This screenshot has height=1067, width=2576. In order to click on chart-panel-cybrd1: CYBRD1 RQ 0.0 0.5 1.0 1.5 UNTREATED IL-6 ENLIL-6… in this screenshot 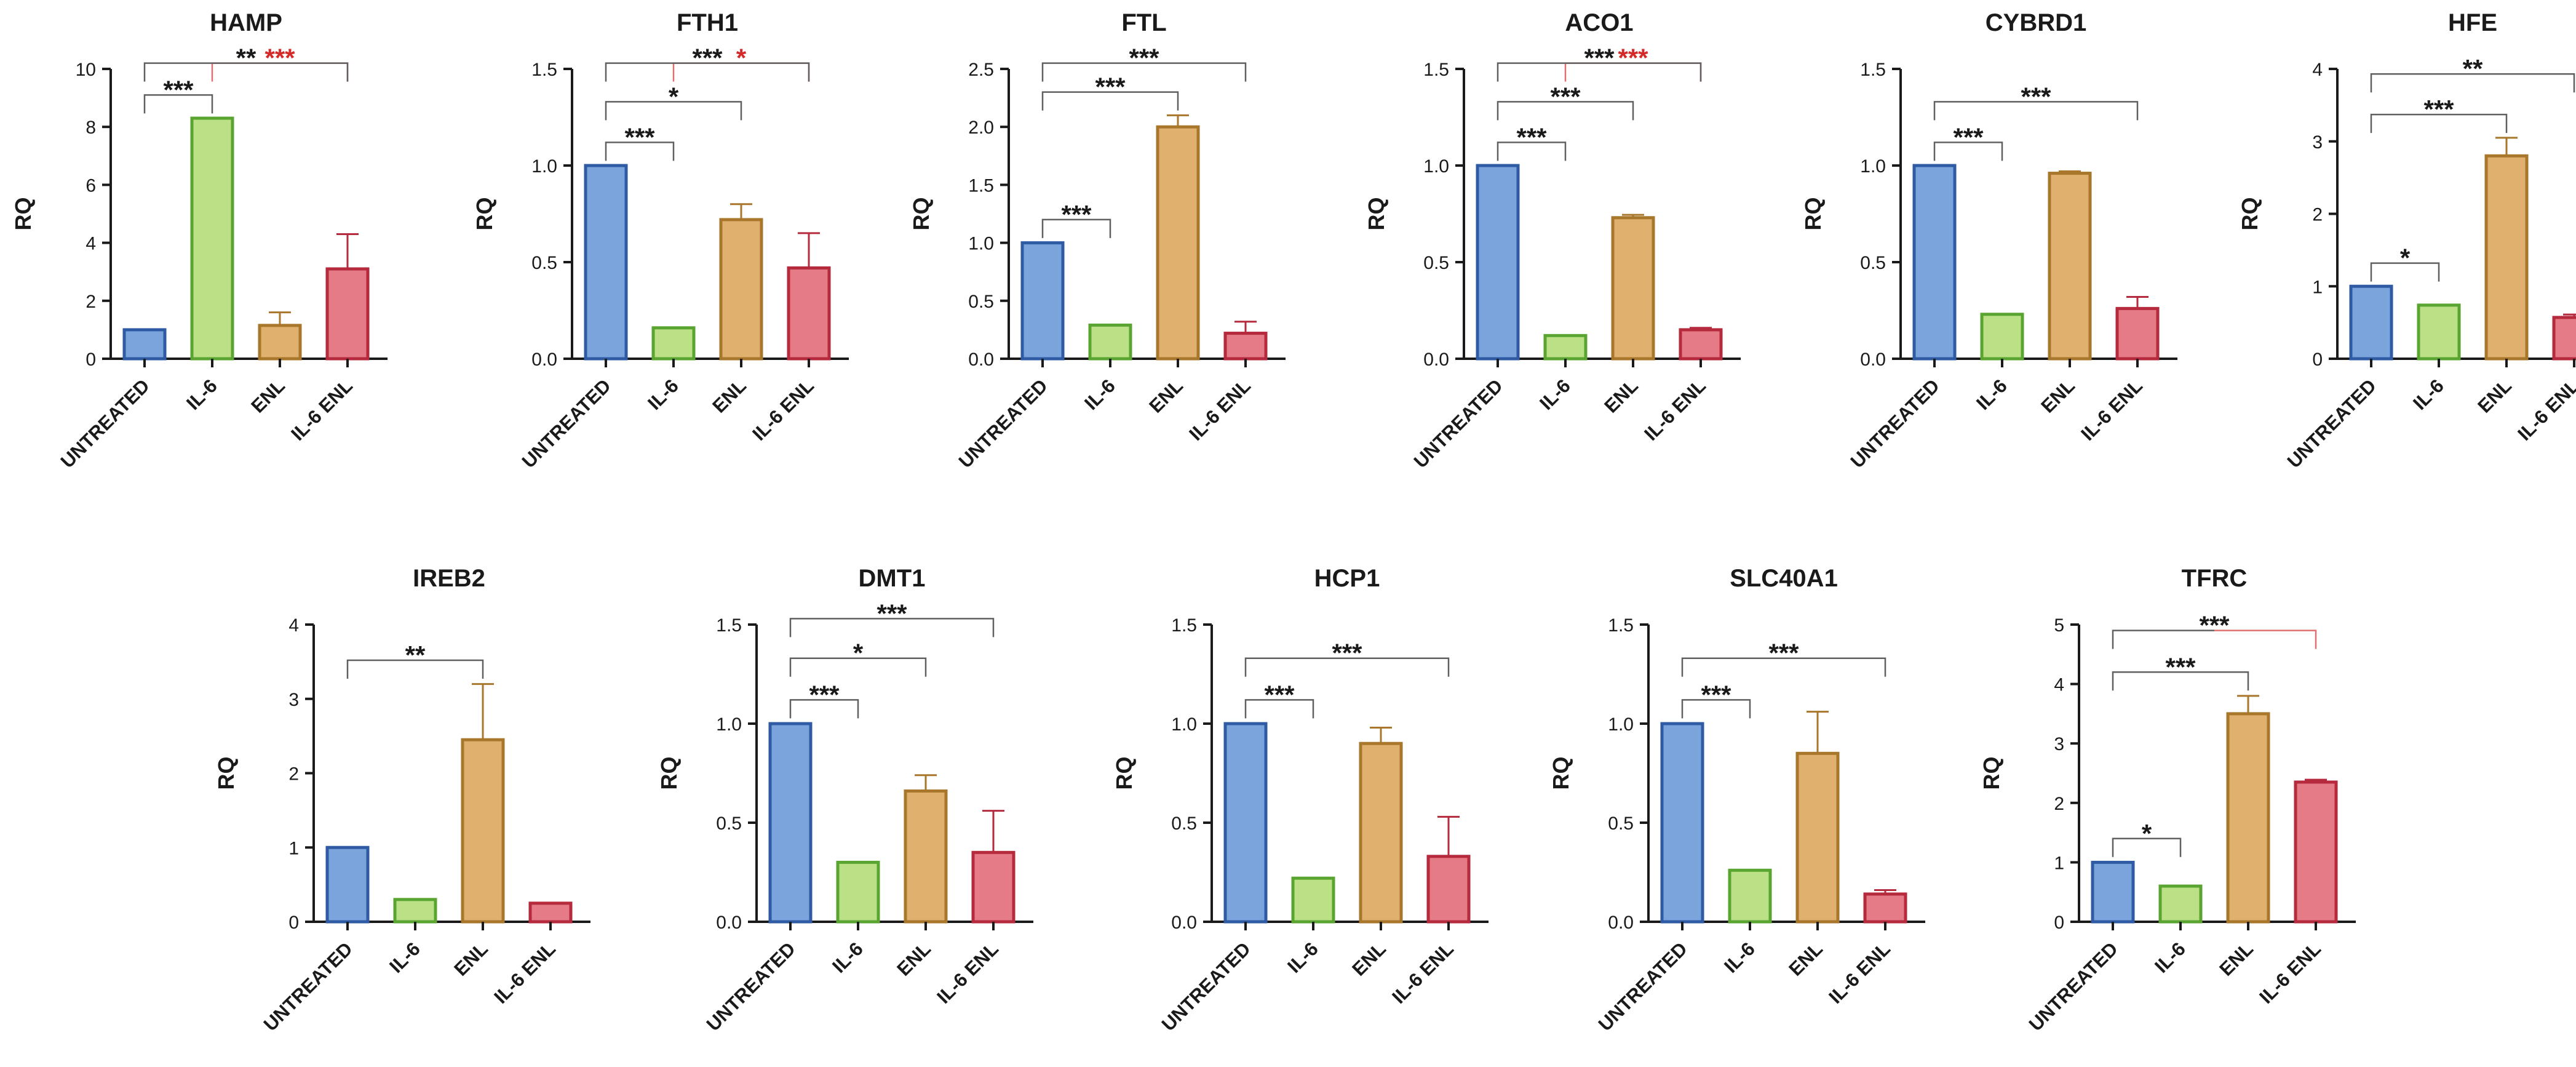, I will do `click(1988, 241)`.